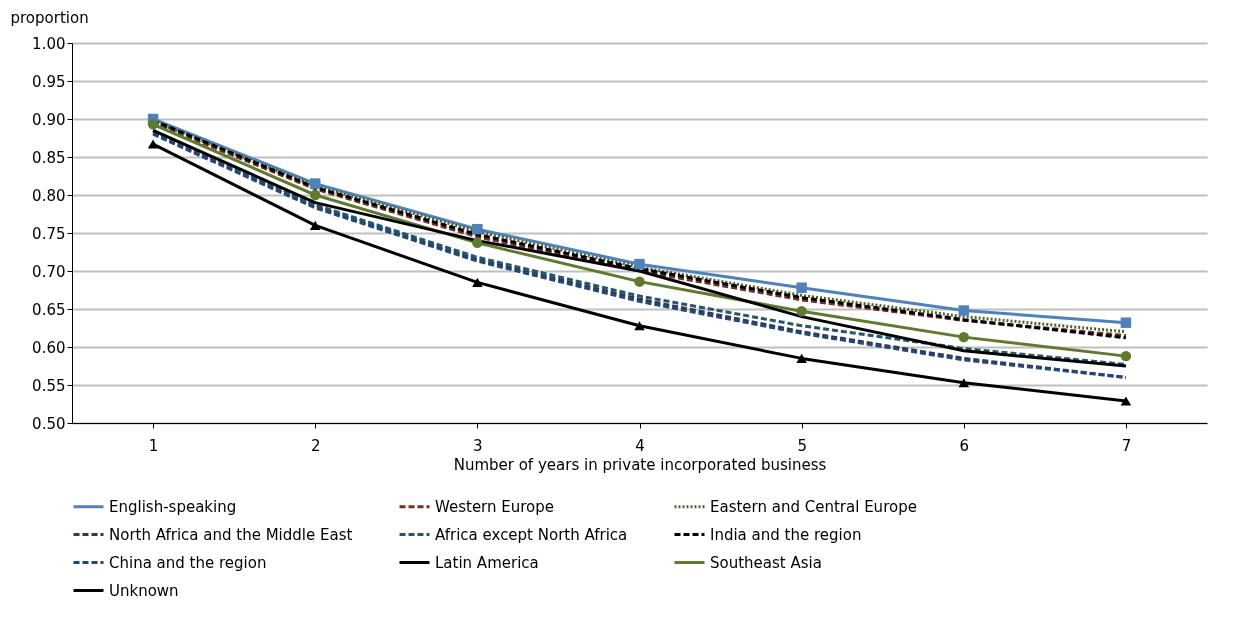 This screenshot has width=1241, height=619. Describe the element at coordinates (487, 562) in the screenshot. I see `legend-label: Latin America` at that location.